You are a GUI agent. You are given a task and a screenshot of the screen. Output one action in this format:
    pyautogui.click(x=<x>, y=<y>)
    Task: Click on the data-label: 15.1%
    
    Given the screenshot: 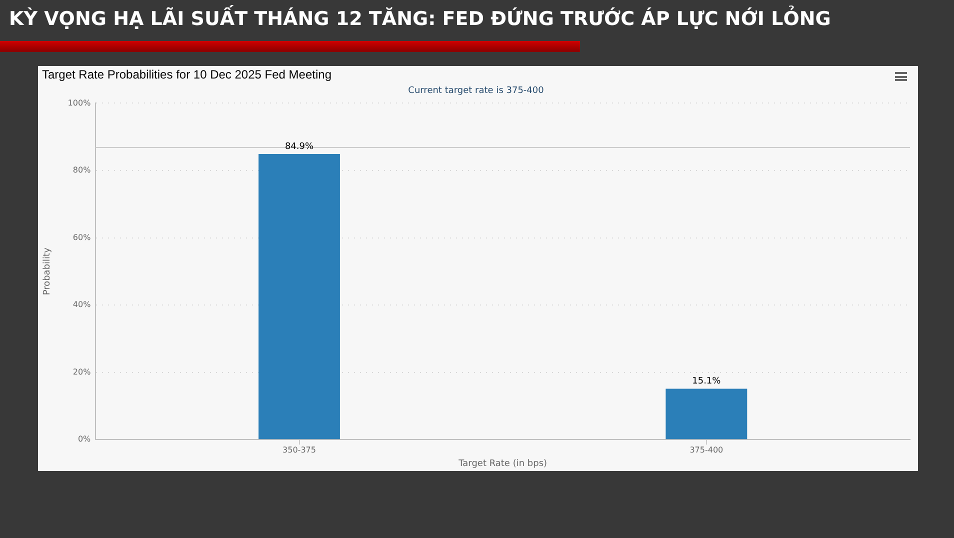 What is the action you would take?
    pyautogui.click(x=707, y=381)
    